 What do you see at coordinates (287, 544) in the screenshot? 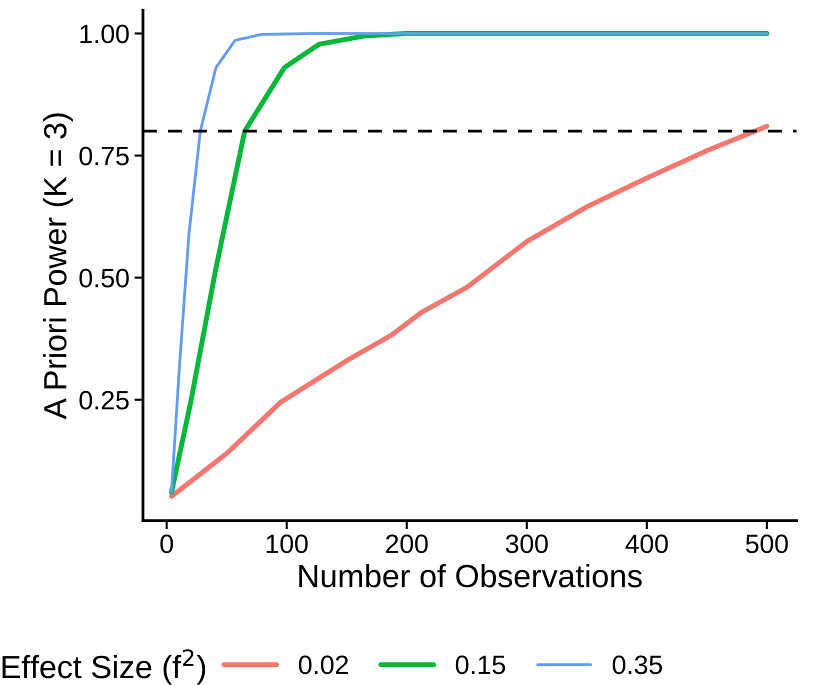
I see `x-tick-label: 100` at bounding box center [287, 544].